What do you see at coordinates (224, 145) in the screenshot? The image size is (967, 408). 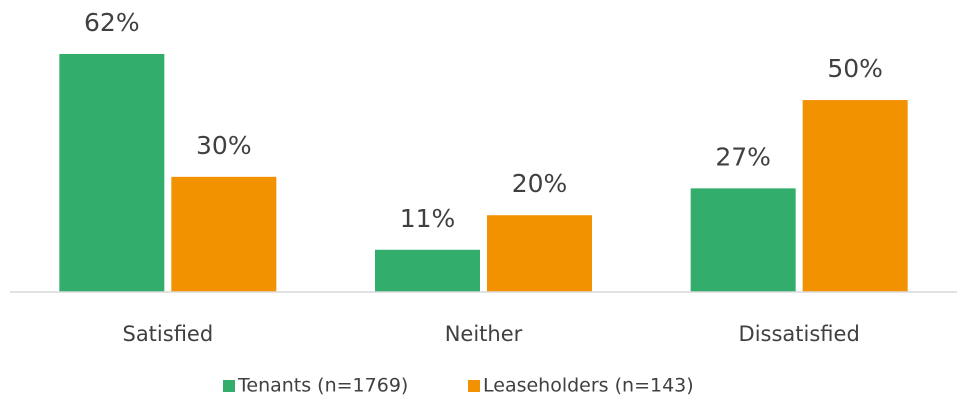 I see `data-label: 30%` at bounding box center [224, 145].